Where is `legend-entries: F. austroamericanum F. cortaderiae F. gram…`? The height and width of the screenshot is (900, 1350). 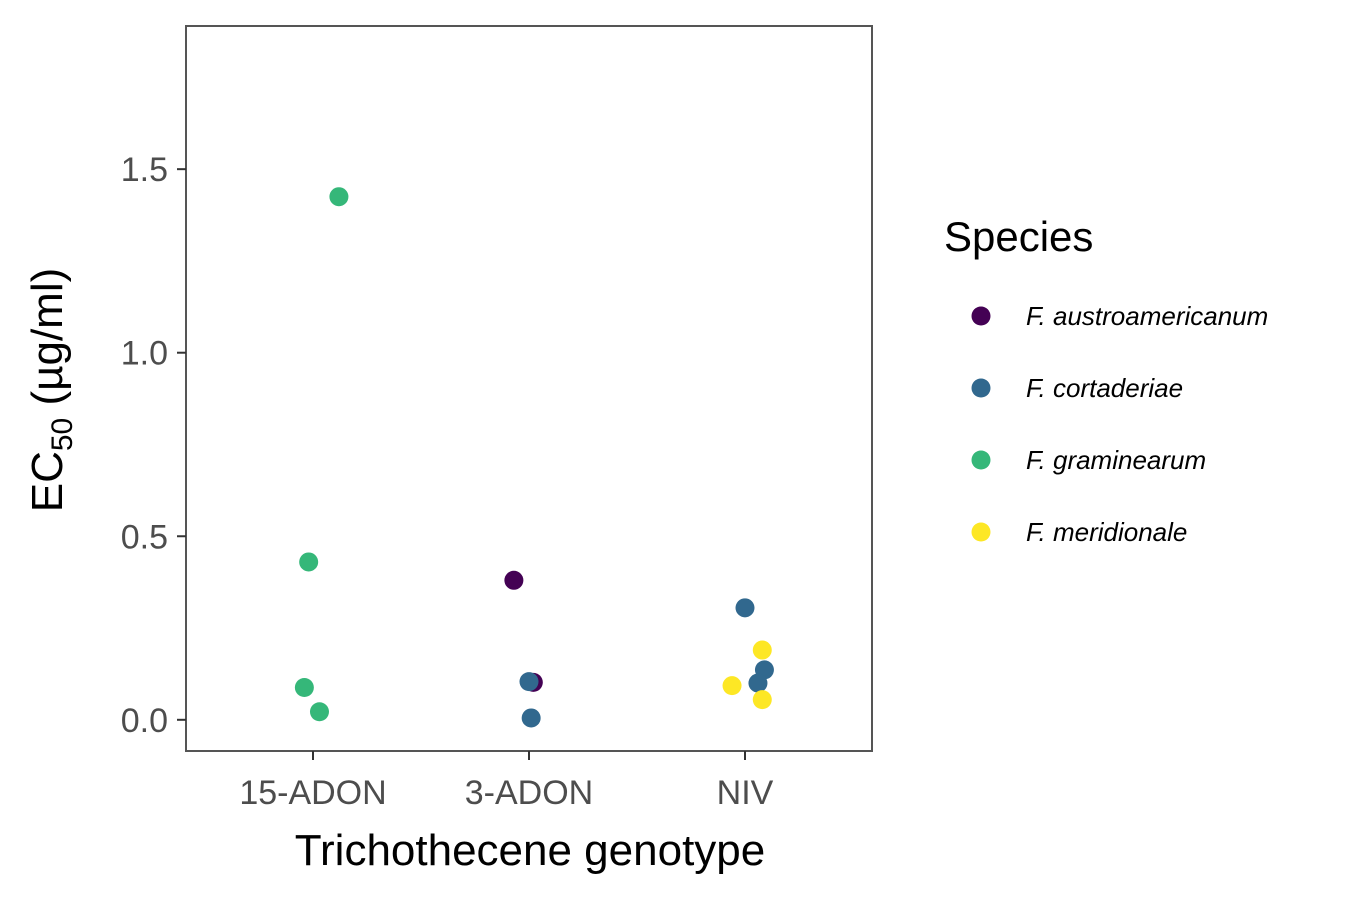 legend-entries: F. austroamericanum F. cortaderiae F. gram… is located at coordinates (1119, 424).